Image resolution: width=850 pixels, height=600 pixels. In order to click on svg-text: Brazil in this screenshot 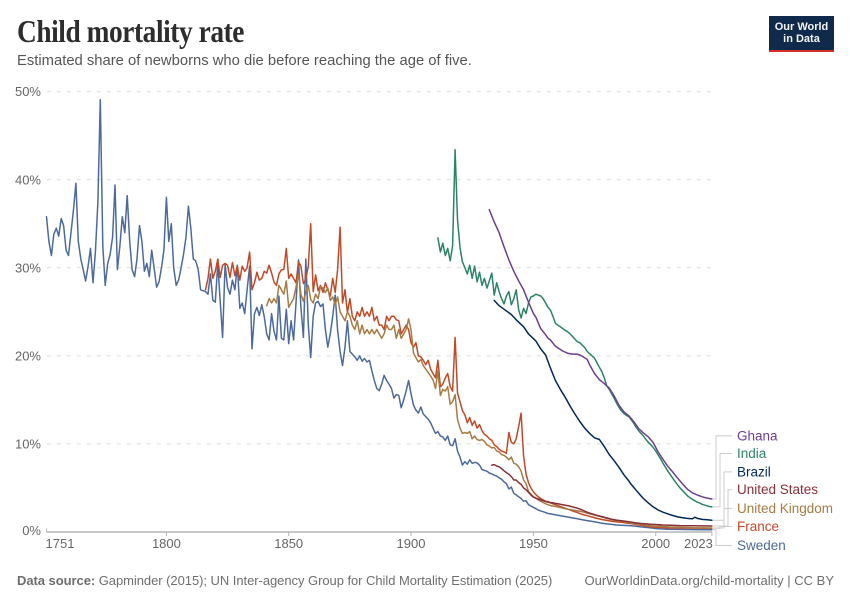, I will do `click(754, 471)`.